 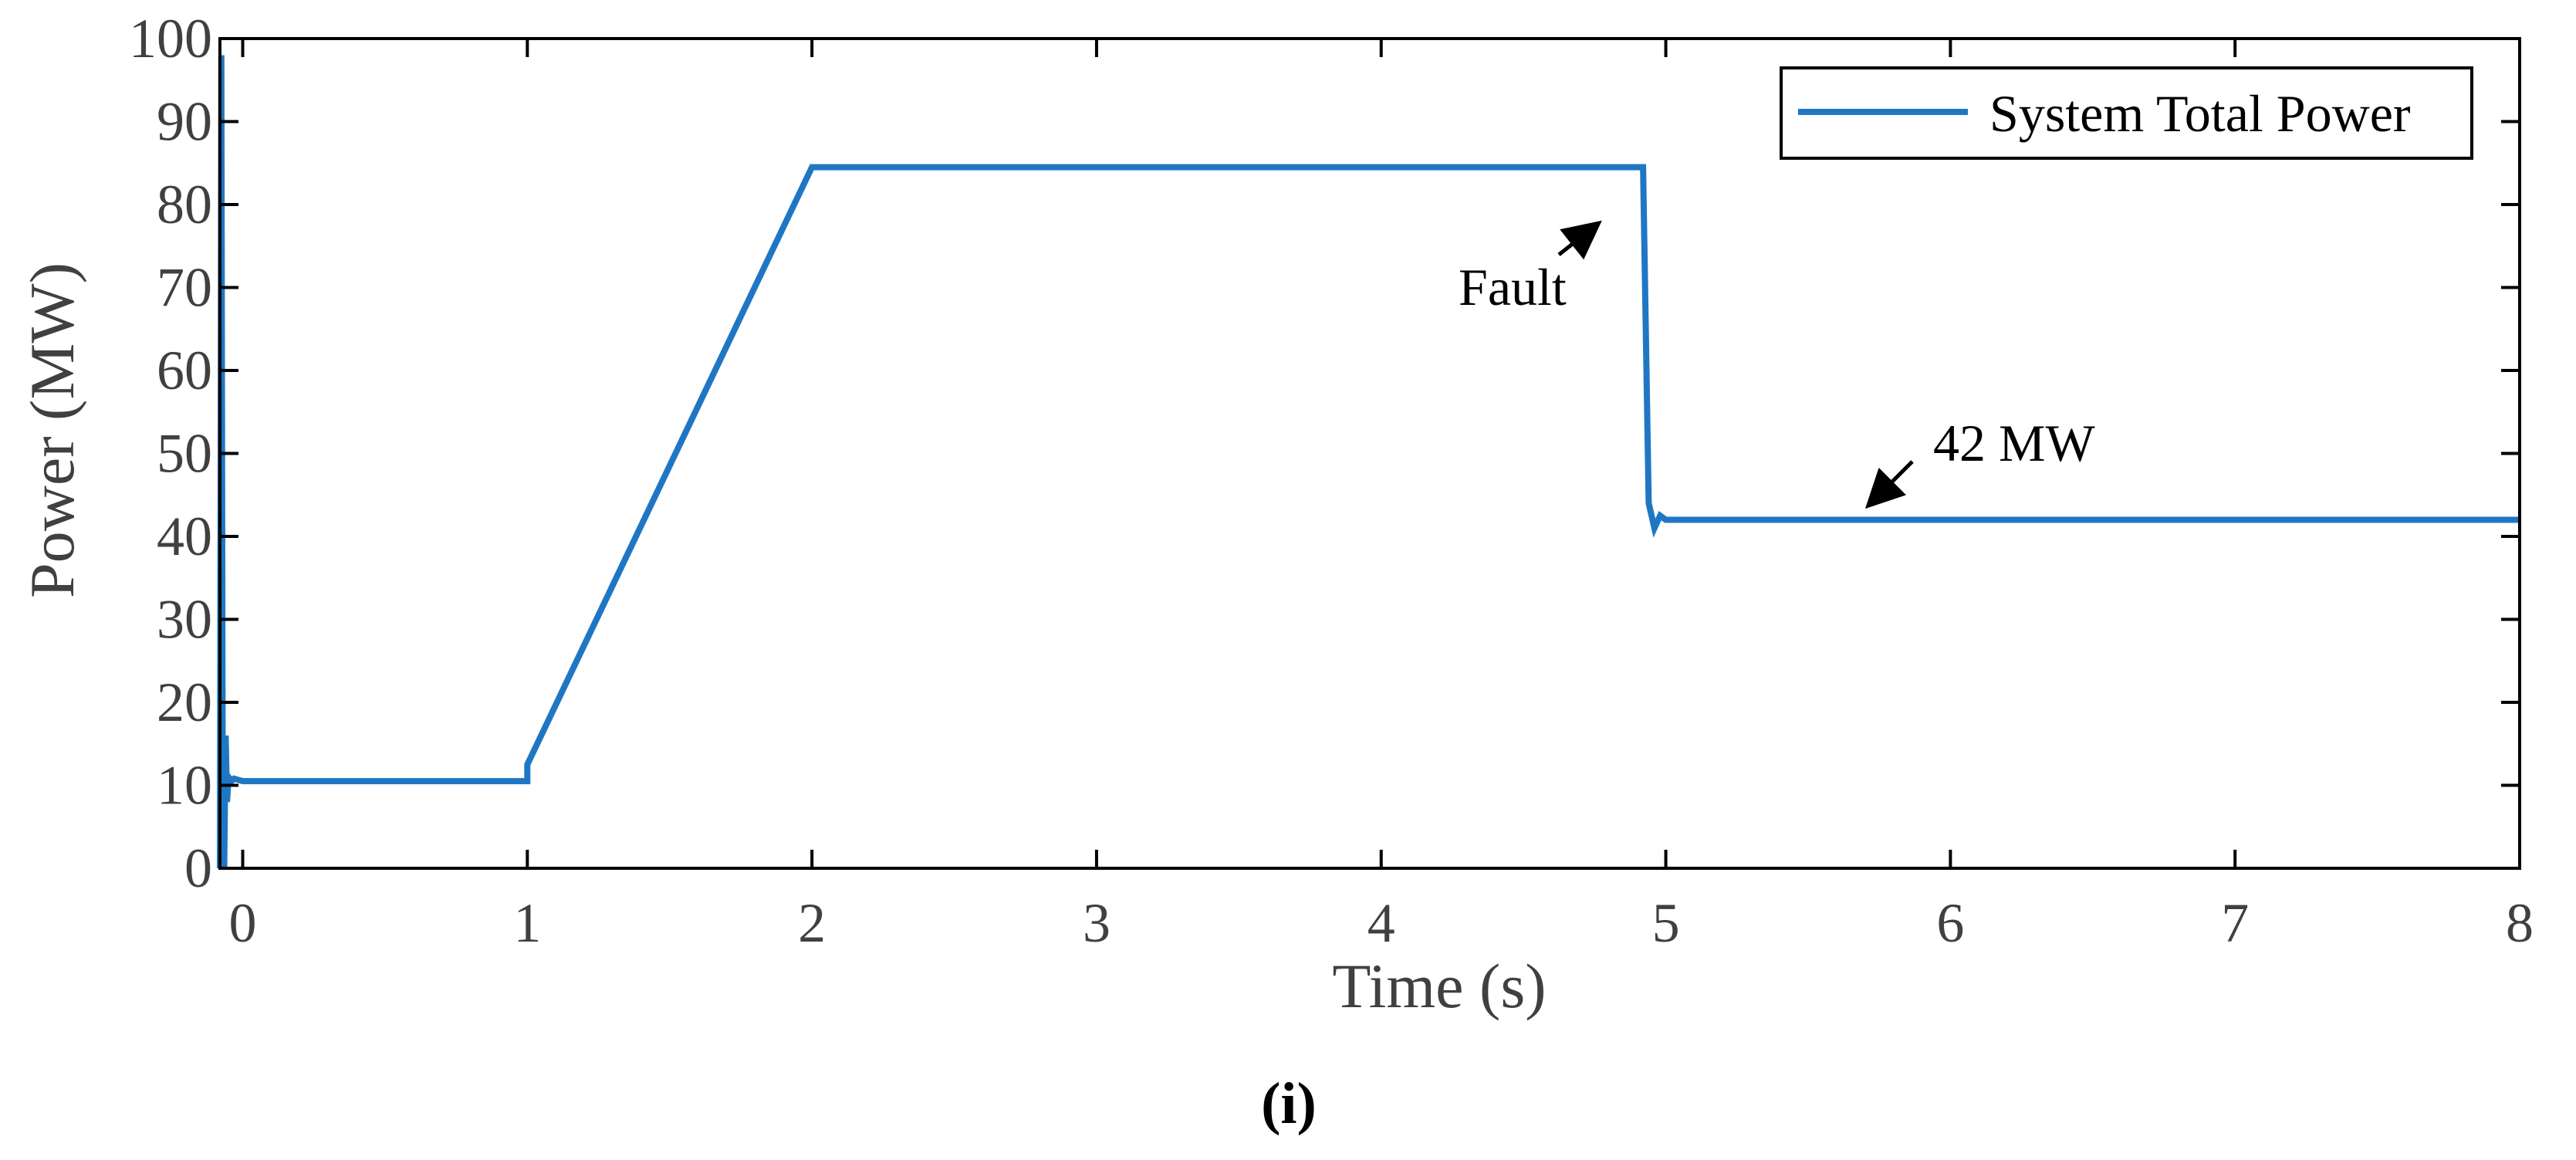 What do you see at coordinates (184, 454) in the screenshot?
I see `y-tick-label: 50` at bounding box center [184, 454].